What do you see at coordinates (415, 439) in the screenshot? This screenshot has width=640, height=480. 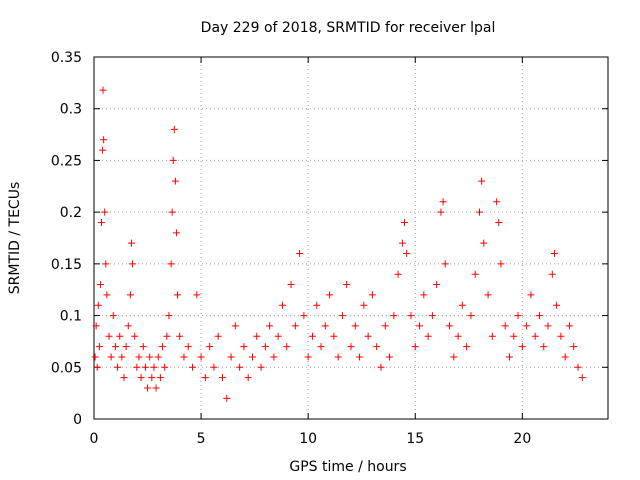 I see `x-tick-label: 15` at bounding box center [415, 439].